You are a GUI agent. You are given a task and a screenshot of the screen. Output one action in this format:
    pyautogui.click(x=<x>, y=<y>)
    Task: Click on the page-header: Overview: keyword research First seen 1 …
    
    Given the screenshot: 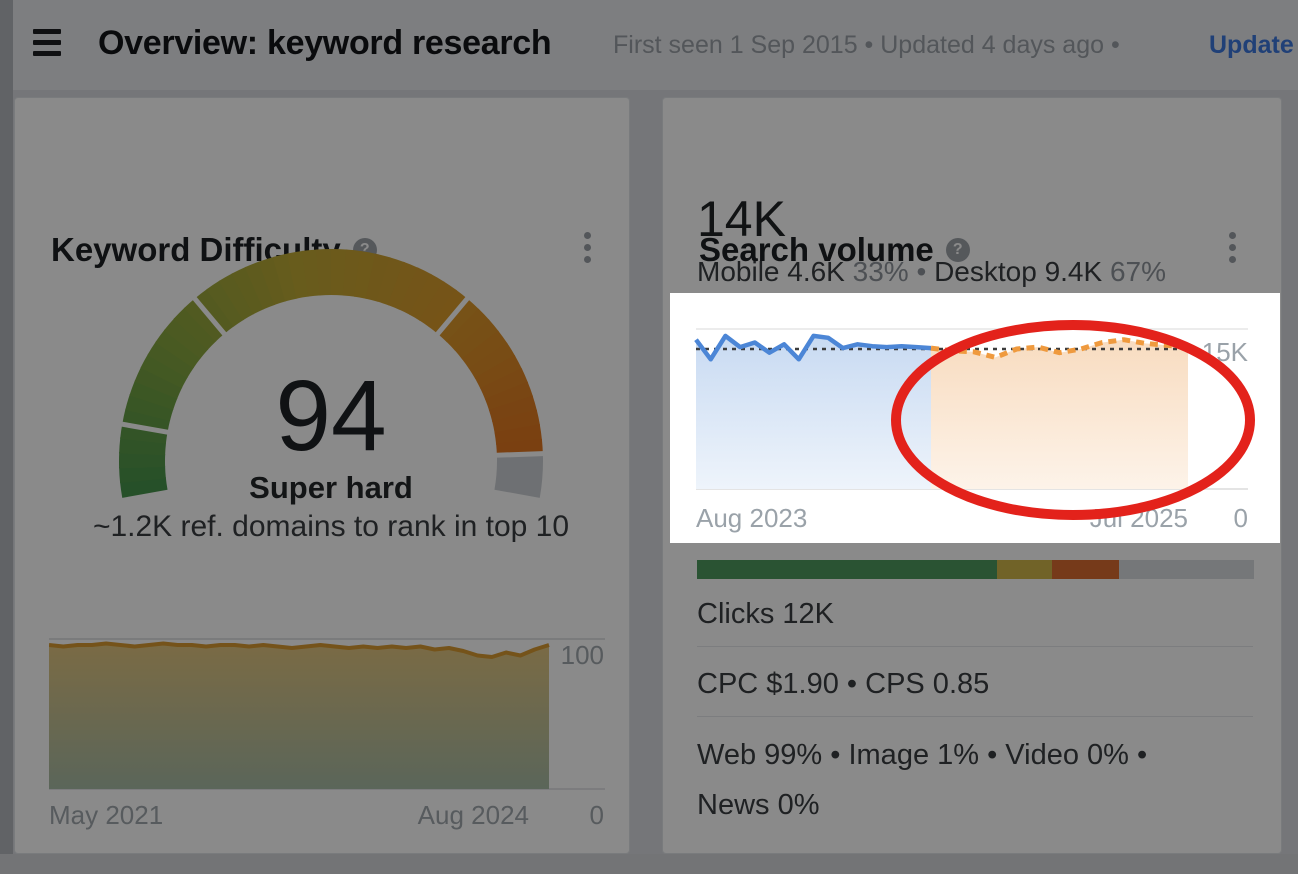 What is the action you would take?
    pyautogui.click(x=655, y=45)
    